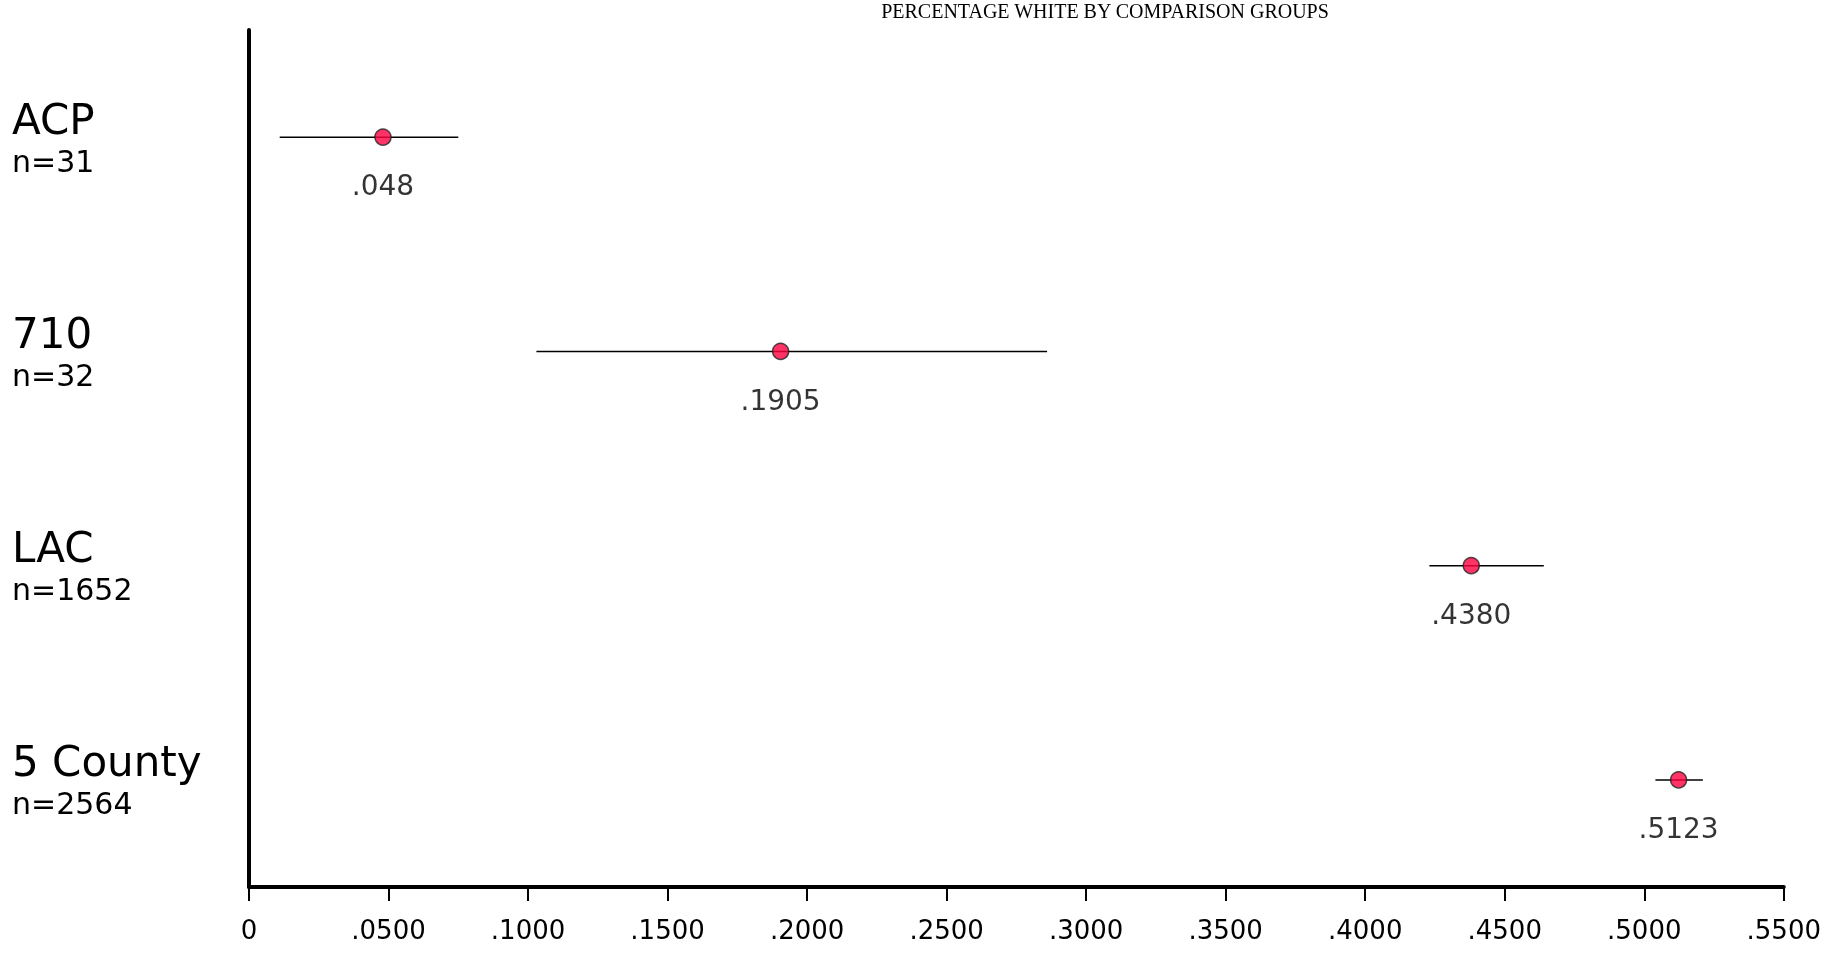  I want to click on x-tick-label: .1000, so click(528, 930).